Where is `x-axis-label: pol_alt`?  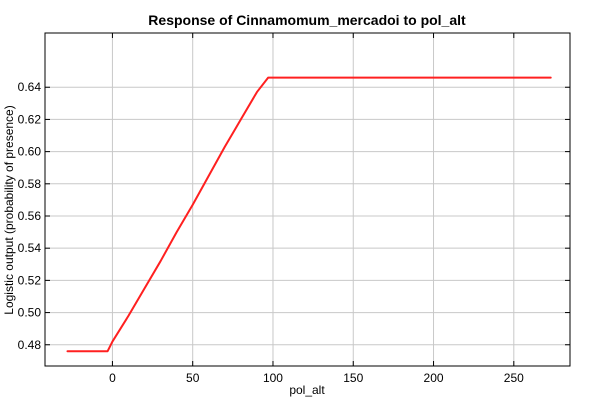
x-axis-label: pol_alt is located at coordinates (307, 390).